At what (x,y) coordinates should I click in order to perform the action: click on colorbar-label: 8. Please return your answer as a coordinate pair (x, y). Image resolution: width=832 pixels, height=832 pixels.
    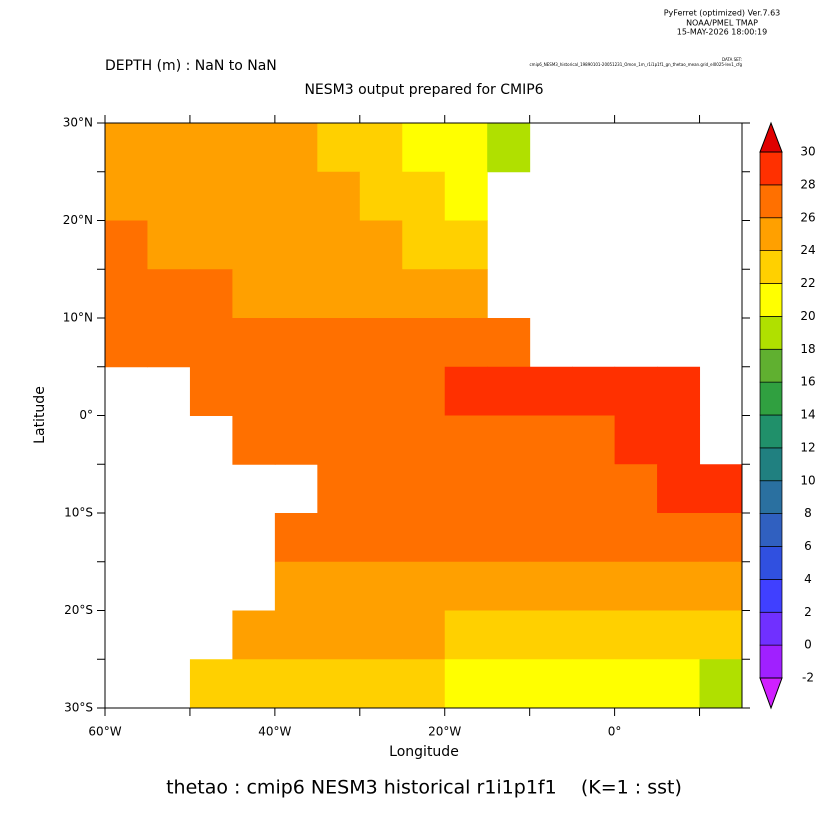
    Looking at the image, I should click on (808, 513).